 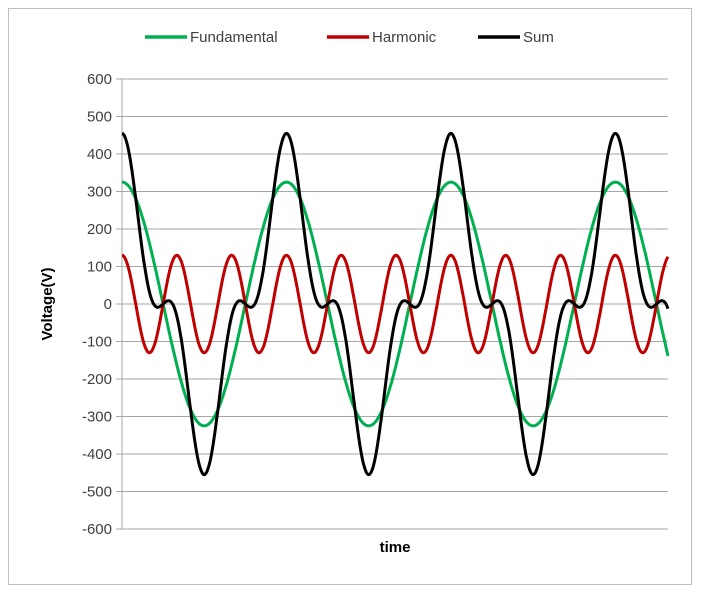 I want to click on y-axis-label: Voltage(V), so click(x=47, y=303).